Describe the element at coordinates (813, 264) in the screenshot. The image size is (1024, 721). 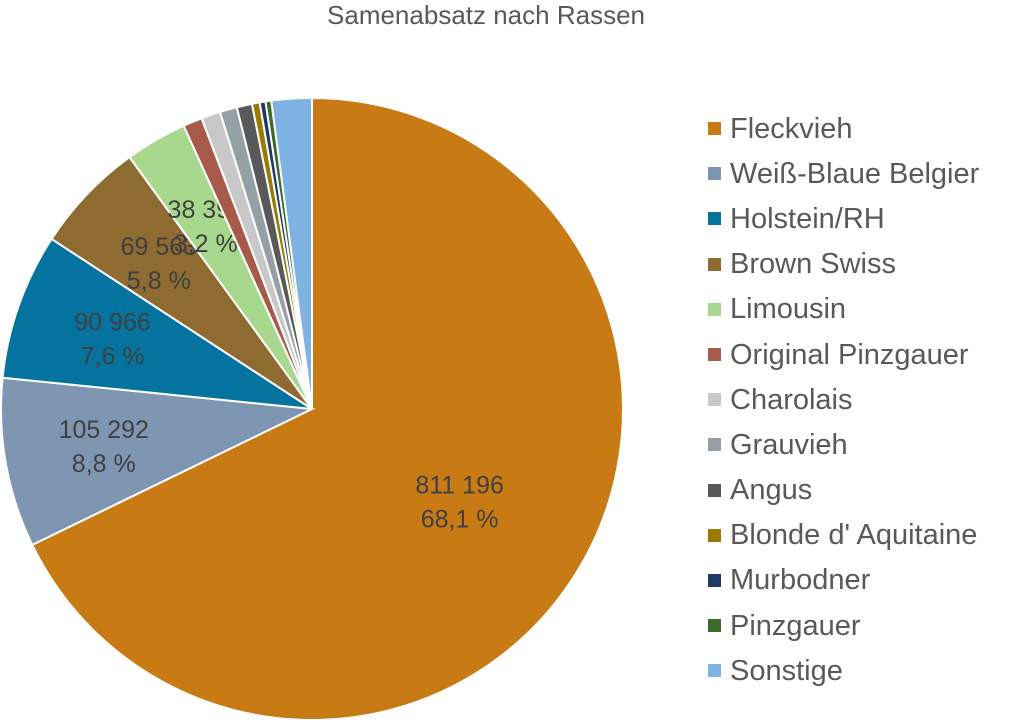
I see `legend-label: Brown Swiss` at that location.